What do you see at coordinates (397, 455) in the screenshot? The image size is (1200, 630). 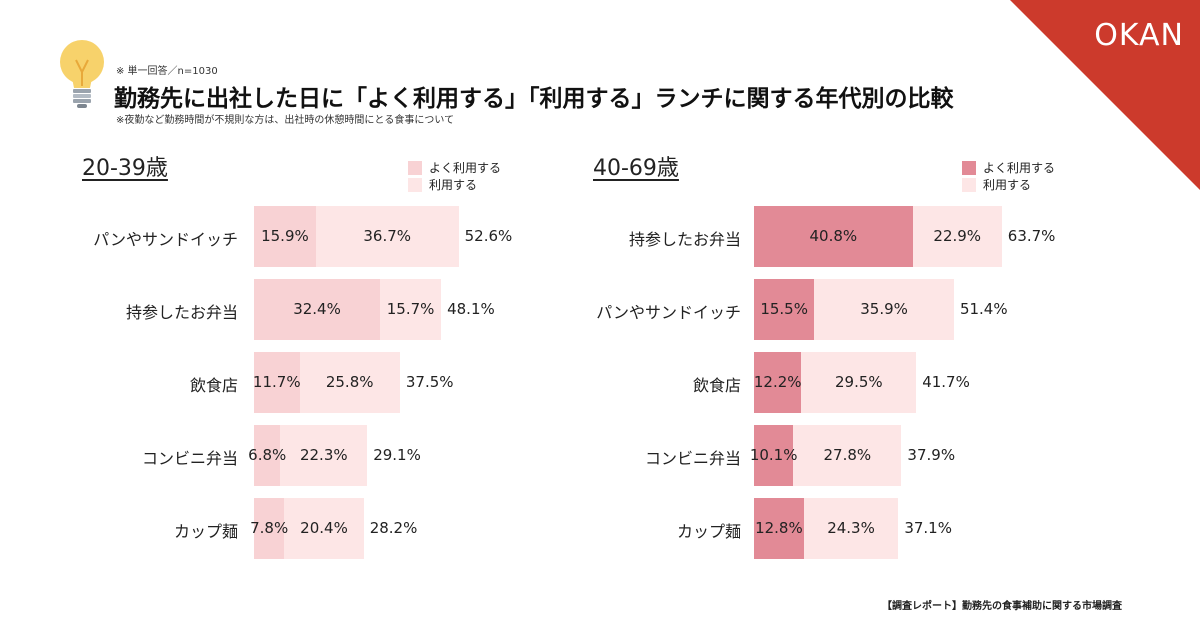 I see `bar-total-value: 29.1%` at bounding box center [397, 455].